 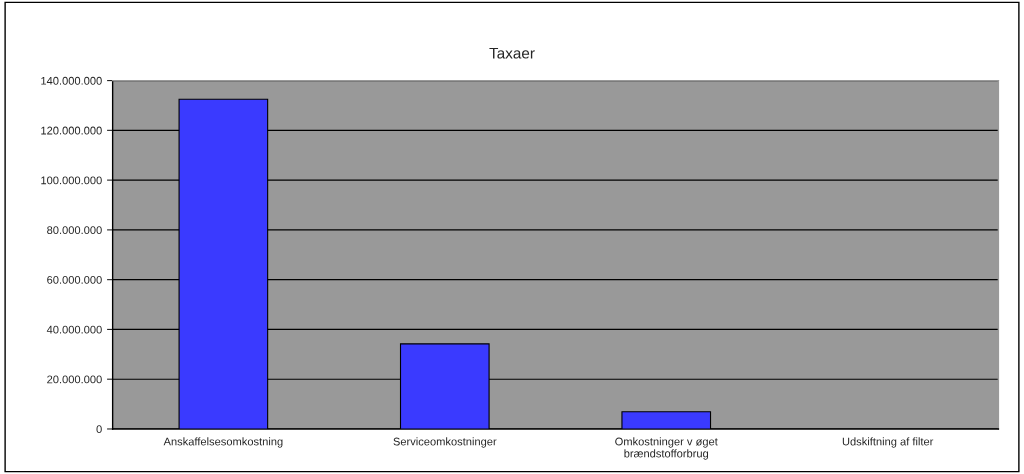 What do you see at coordinates (99, 429) in the screenshot?
I see `y-tick-label: 0` at bounding box center [99, 429].